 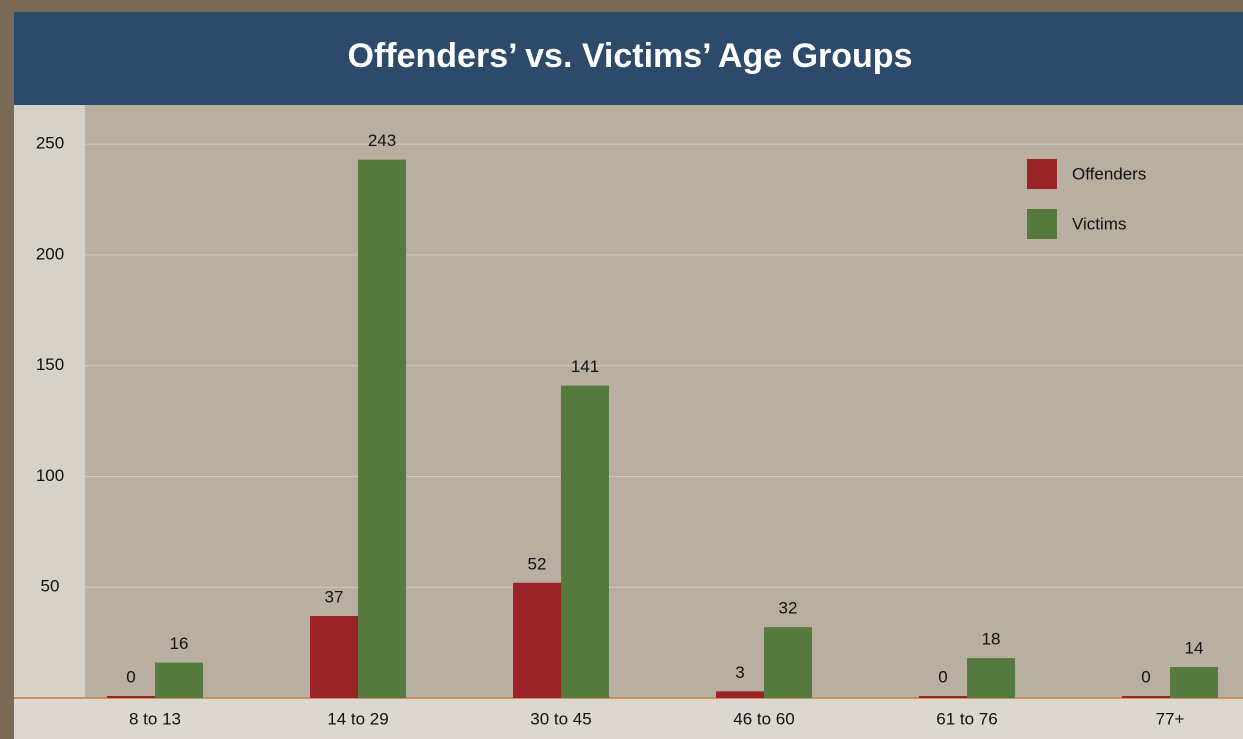 I want to click on value-label: 14, so click(x=1194, y=647).